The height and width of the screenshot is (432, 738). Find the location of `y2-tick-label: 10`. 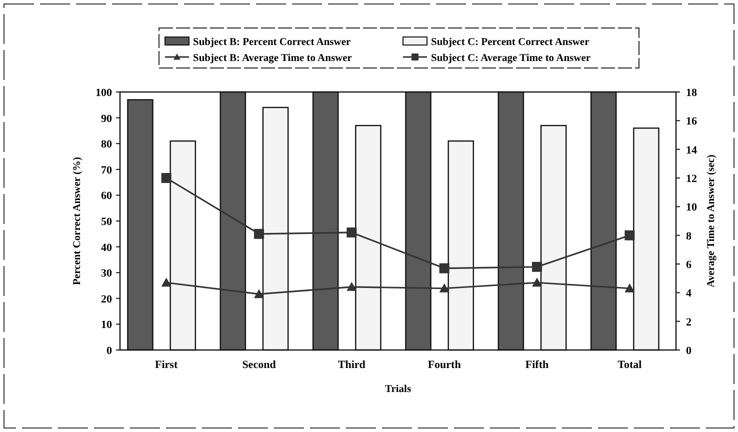

y2-tick-label: 10 is located at coordinates (692, 208).